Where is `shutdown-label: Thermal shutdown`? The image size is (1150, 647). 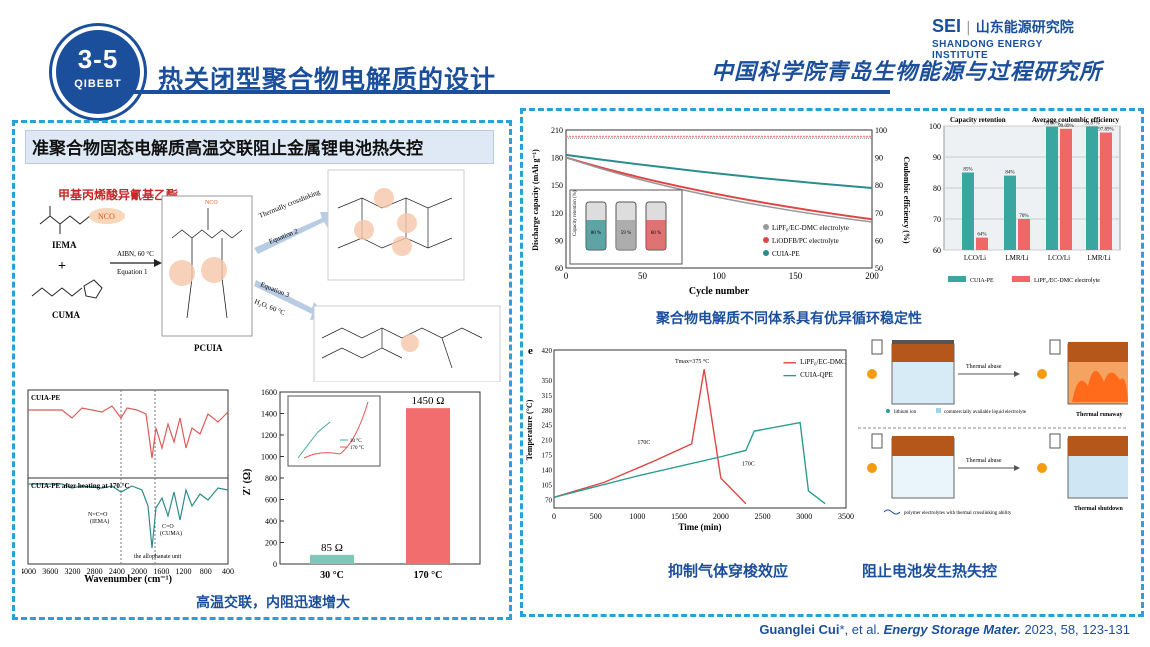 shutdown-label: Thermal shutdown is located at coordinates (1099, 509).